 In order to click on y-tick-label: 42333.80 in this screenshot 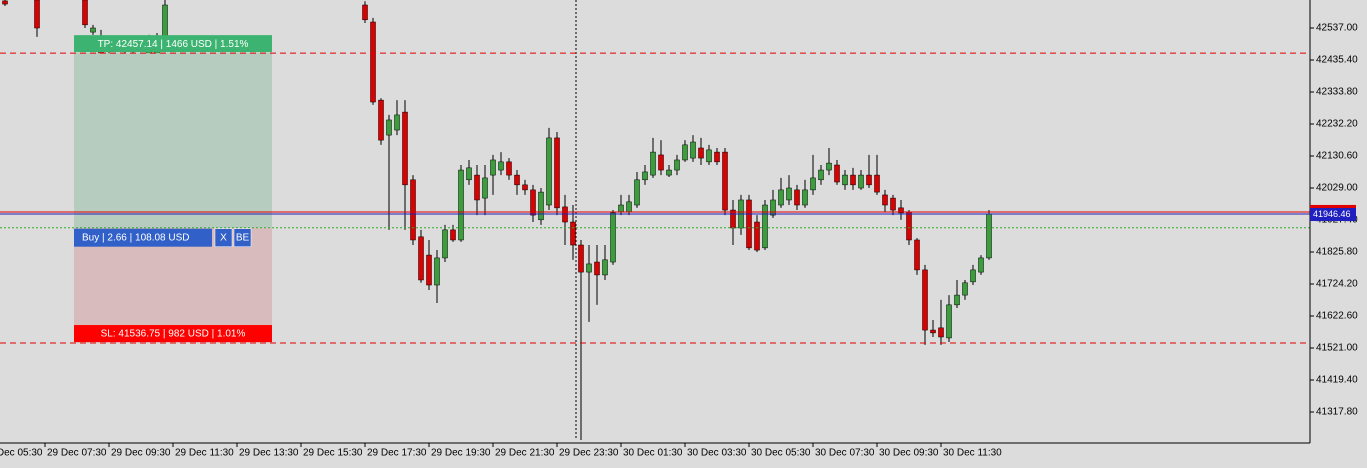, I will do `click(1337, 92)`.